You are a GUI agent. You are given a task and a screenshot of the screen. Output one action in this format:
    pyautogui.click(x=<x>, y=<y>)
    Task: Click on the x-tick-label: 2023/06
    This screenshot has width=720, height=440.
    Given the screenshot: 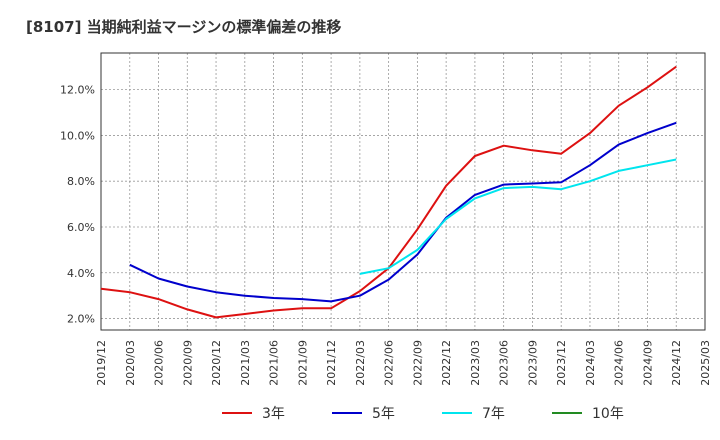 What is the action you would take?
    pyautogui.click(x=504, y=363)
    